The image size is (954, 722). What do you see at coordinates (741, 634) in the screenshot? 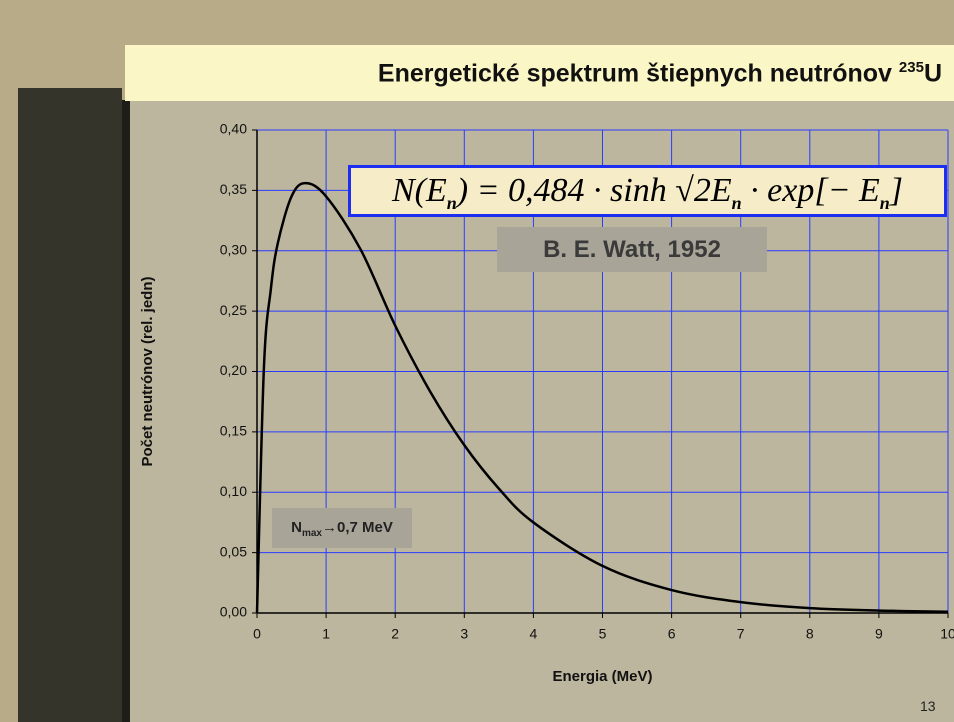
I see `x-tick-label: 7` at bounding box center [741, 634].